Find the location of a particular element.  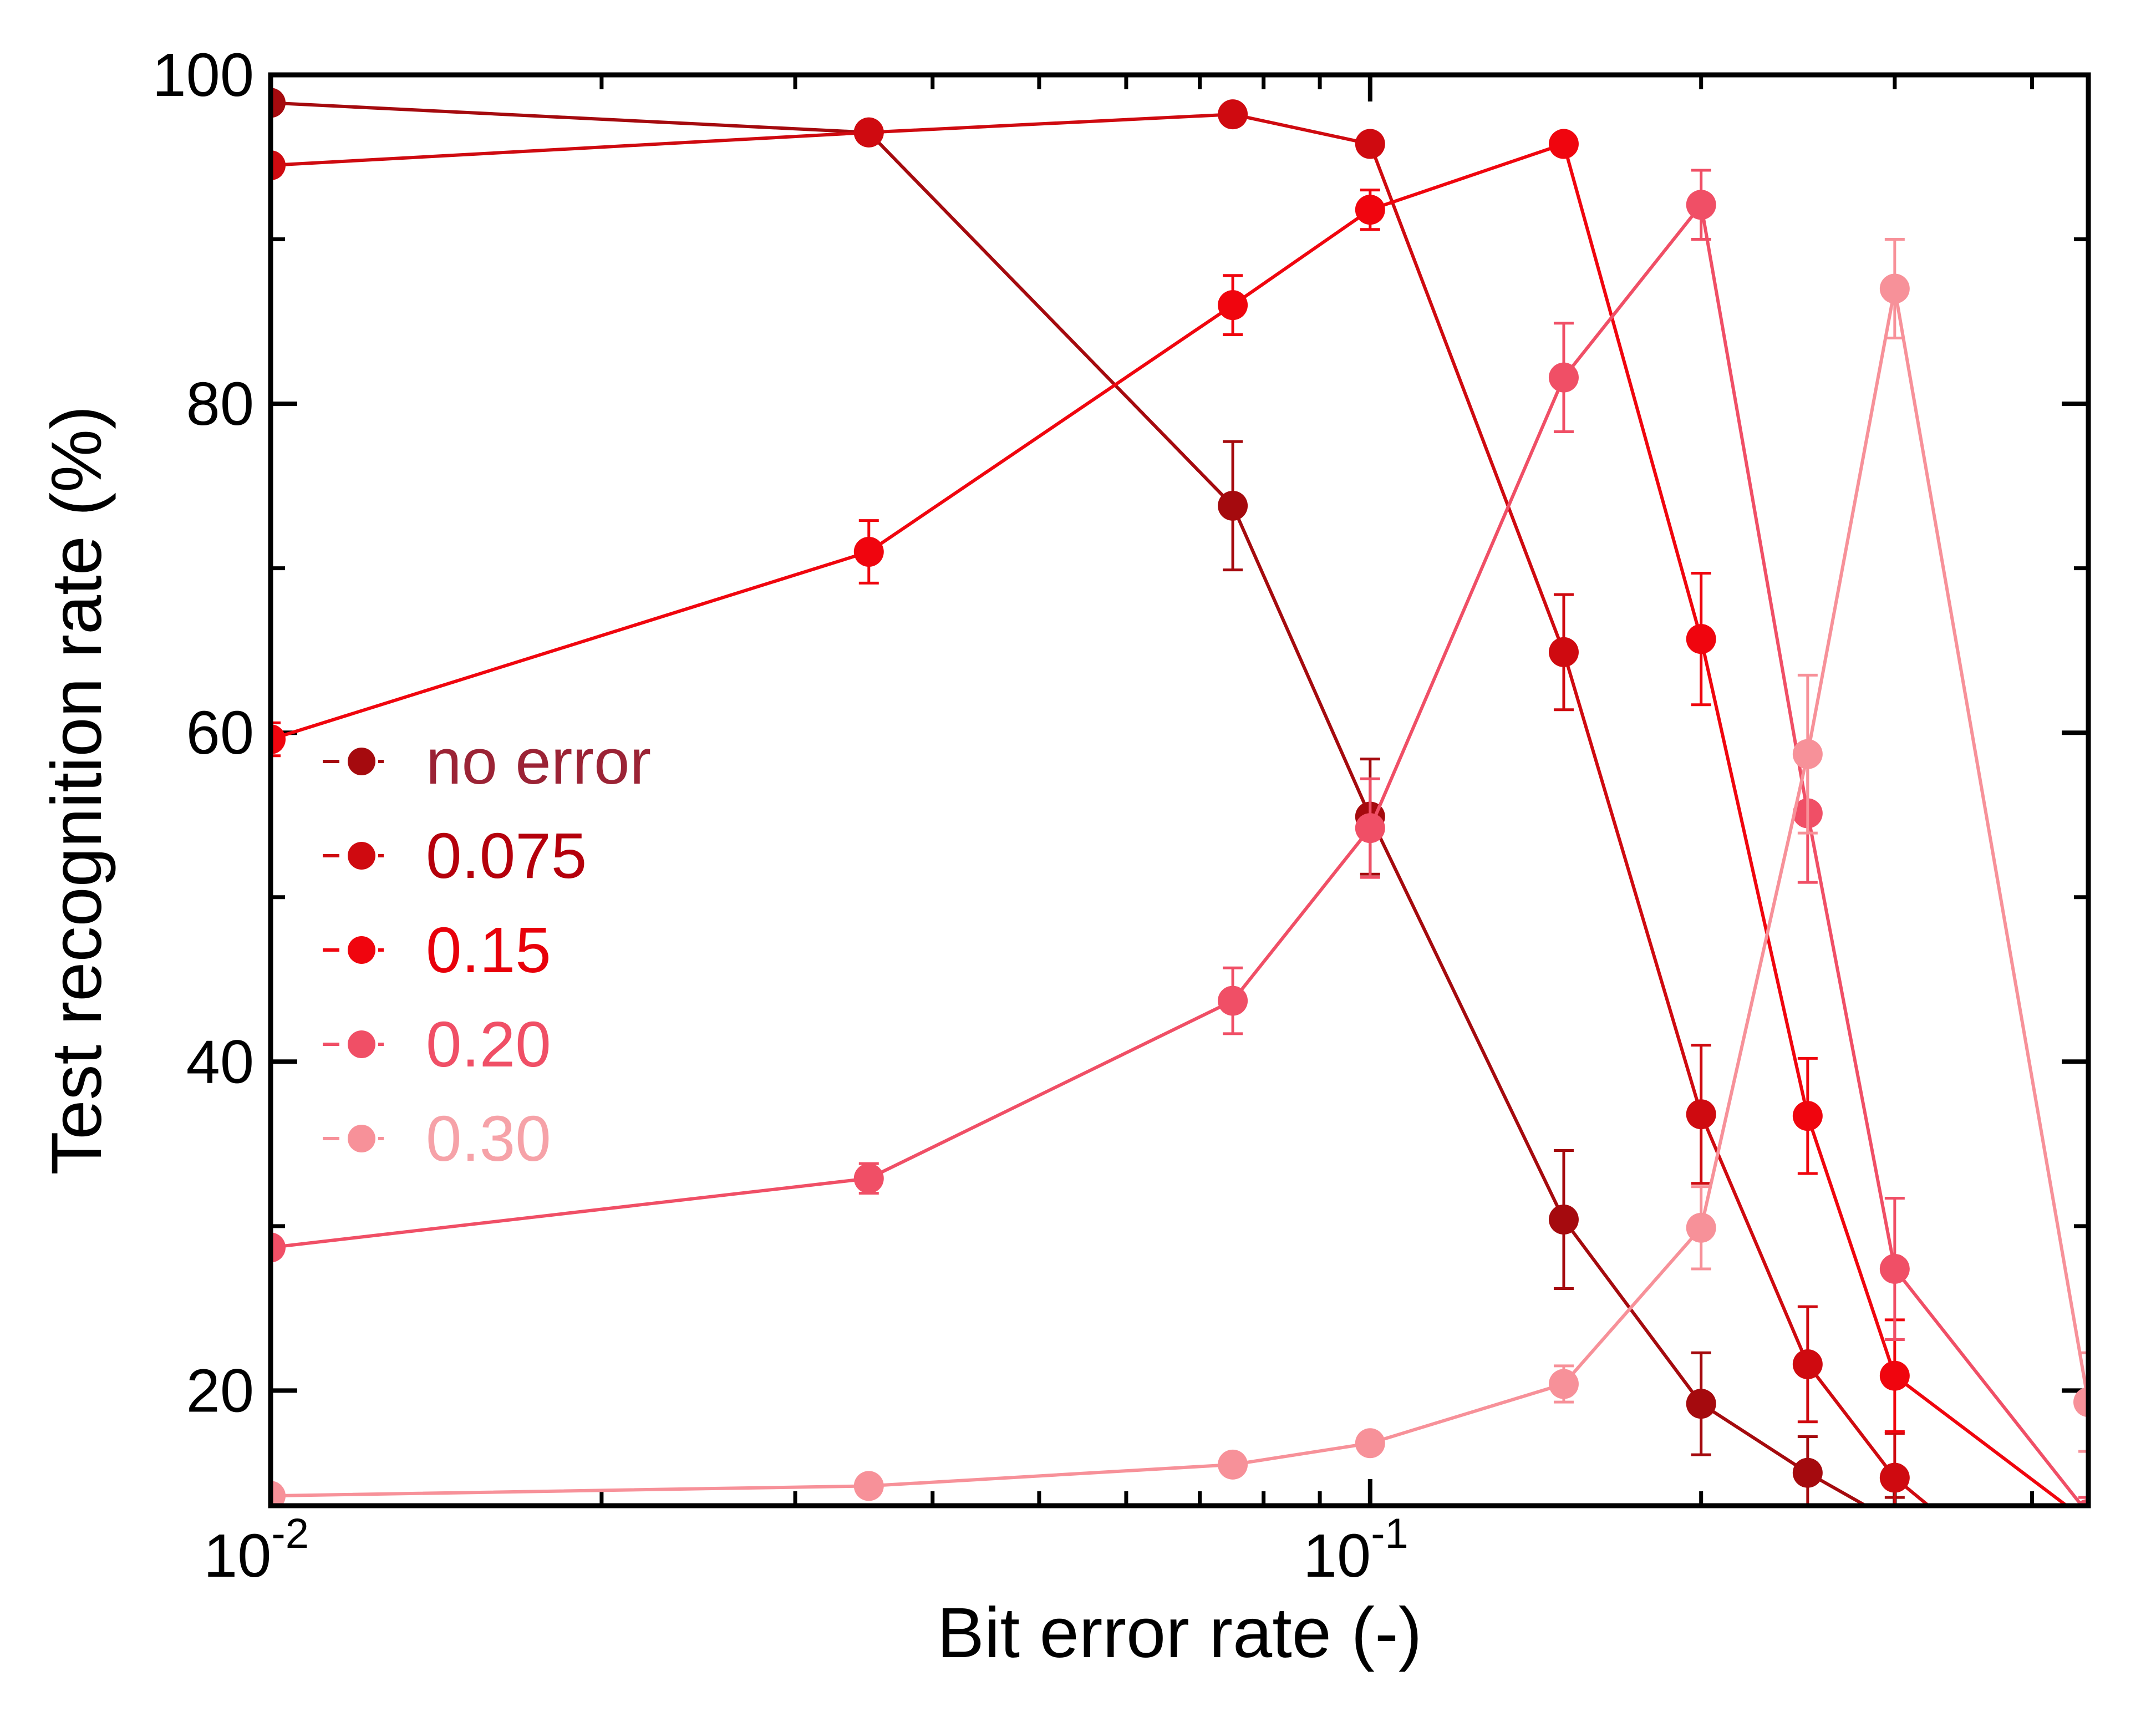

y-tick-label: 20 is located at coordinates (220, 1391).